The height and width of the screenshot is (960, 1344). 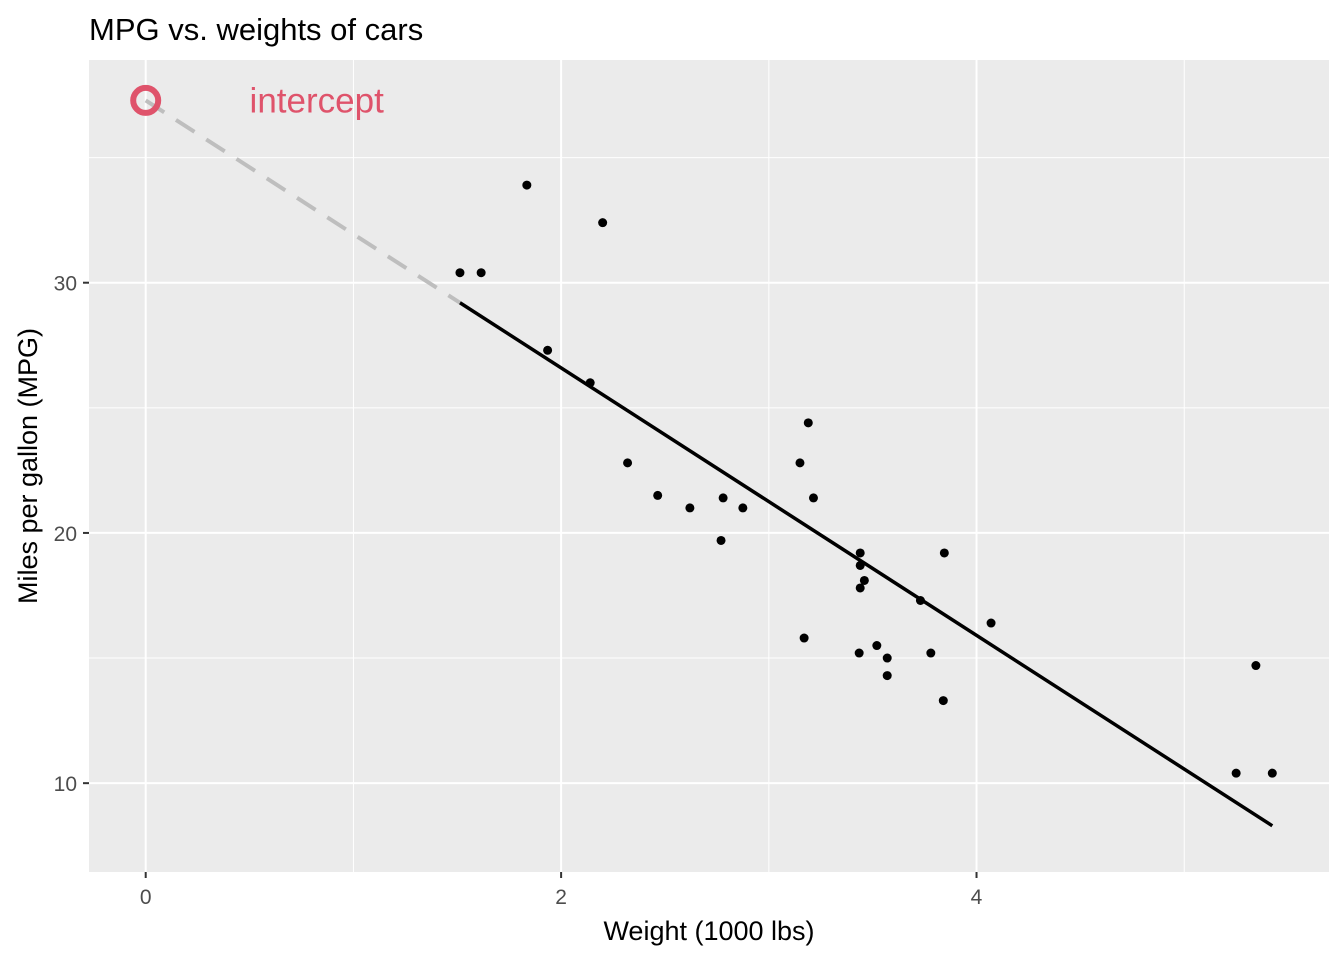 I want to click on y-tick-label: 20, so click(x=65, y=534).